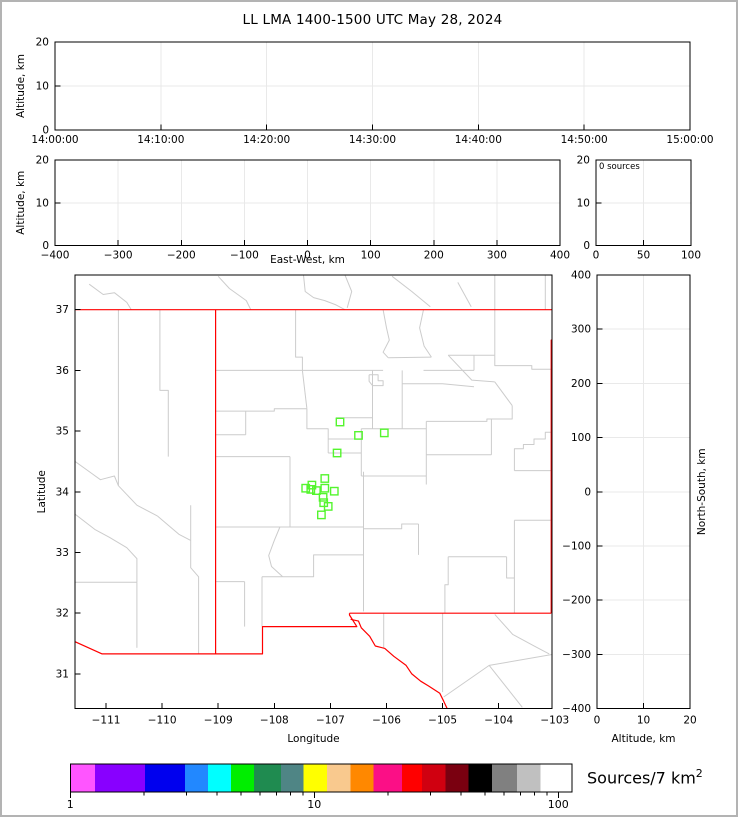  Describe the element at coordinates (160, 140) in the screenshot. I see `time-tick-label: 14:10:00` at that location.